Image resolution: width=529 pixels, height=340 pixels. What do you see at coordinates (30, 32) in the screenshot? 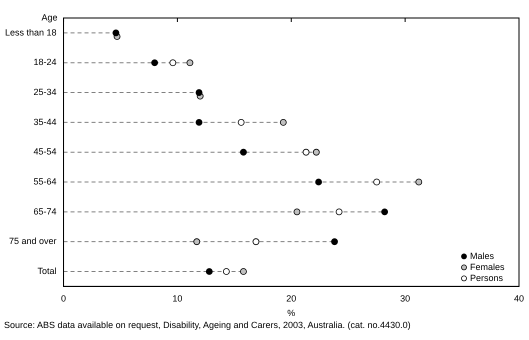
I see `y-tick-label: Less than 18` at bounding box center [30, 32].